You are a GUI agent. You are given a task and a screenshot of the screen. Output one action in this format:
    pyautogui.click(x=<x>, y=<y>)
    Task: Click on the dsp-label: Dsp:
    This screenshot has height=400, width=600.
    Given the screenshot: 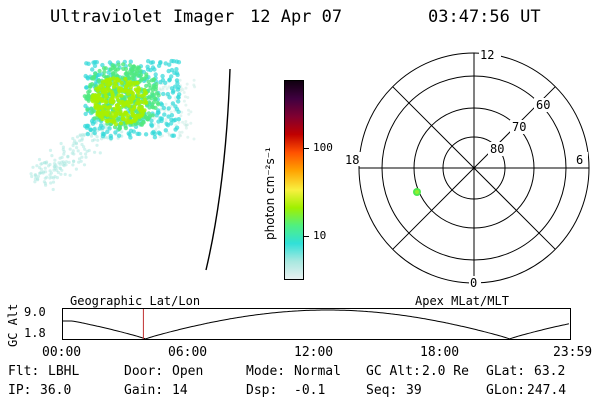 What is the action you would take?
    pyautogui.click(x=262, y=390)
    